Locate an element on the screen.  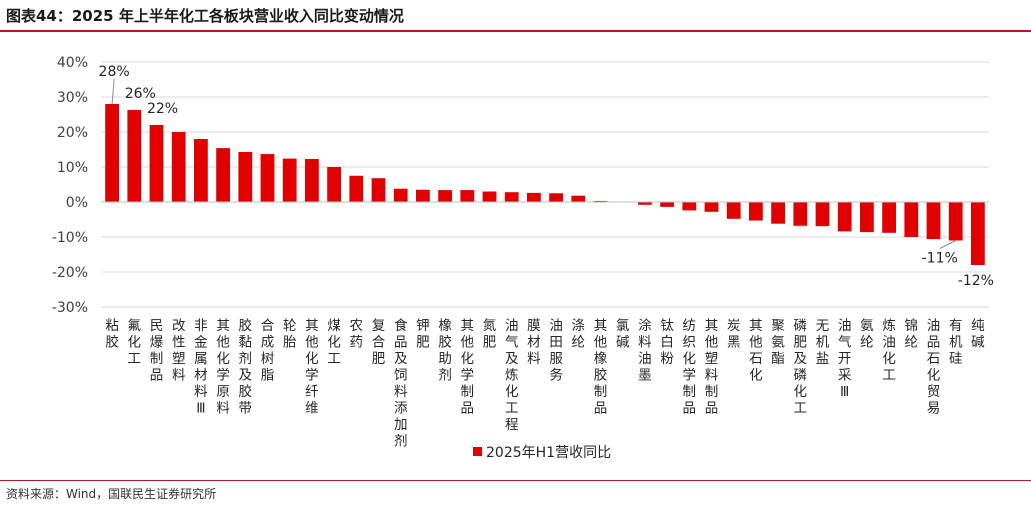
category-label: 农药 is located at coordinates (357, 334).